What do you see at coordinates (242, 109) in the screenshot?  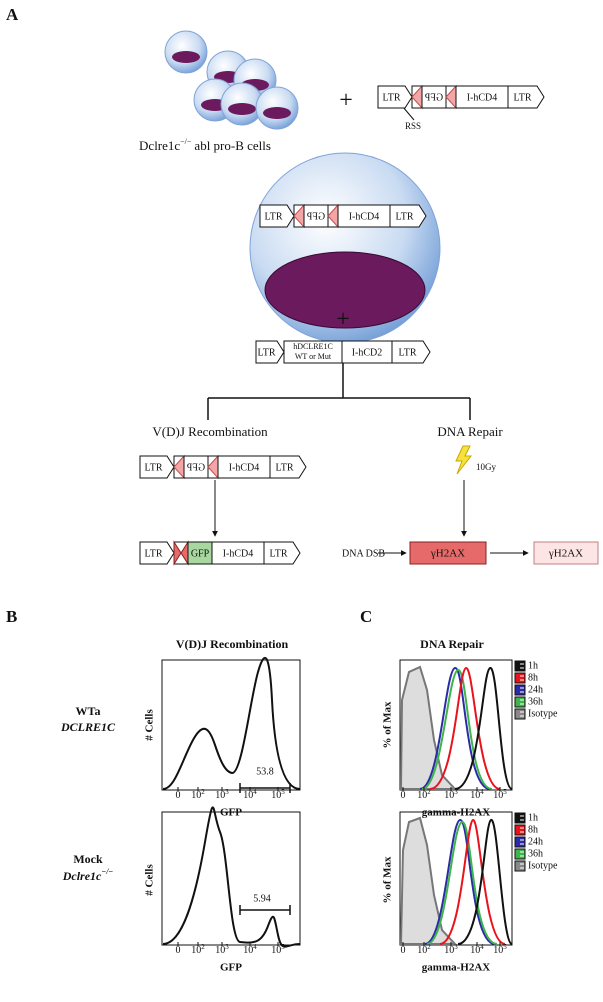 I see `cell-nucleus` at bounding box center [242, 109].